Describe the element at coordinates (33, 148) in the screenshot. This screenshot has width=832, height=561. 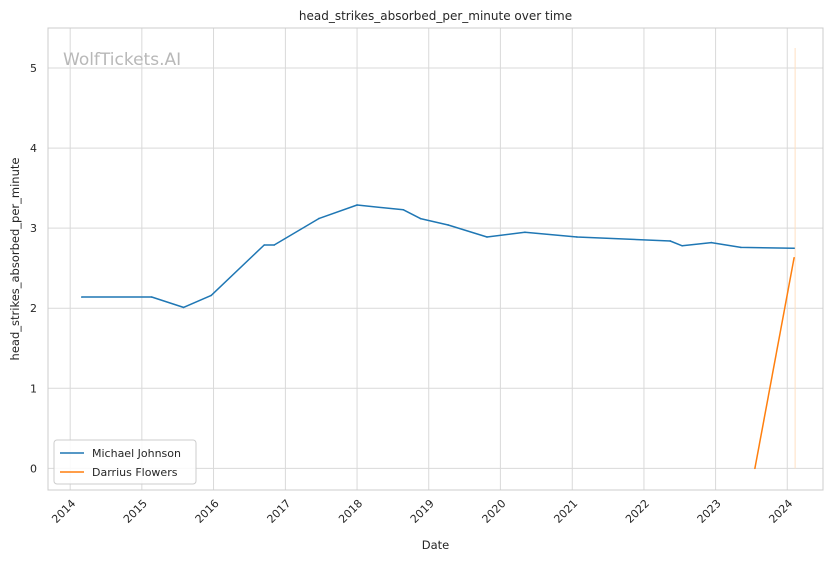
I see `y-tick-label: 4` at that location.